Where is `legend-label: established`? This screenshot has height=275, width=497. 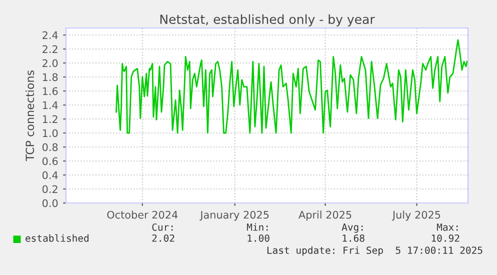
legend-label: established is located at coordinates (57, 238).